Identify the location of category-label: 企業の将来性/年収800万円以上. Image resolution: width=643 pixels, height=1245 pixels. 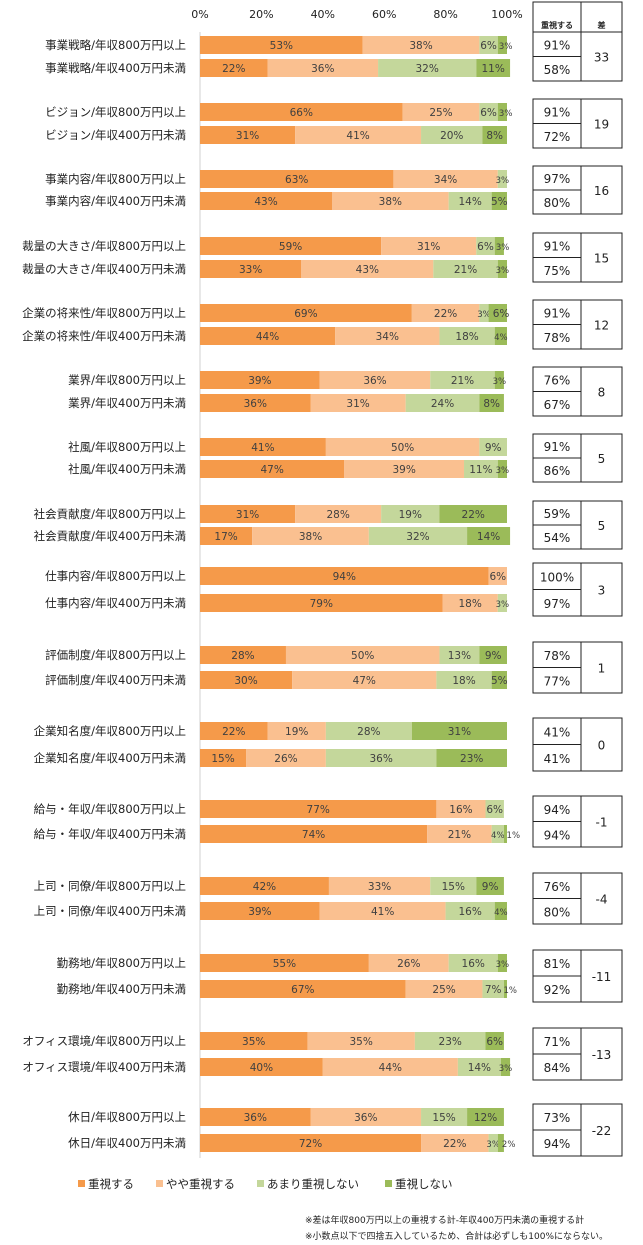
(104, 313).